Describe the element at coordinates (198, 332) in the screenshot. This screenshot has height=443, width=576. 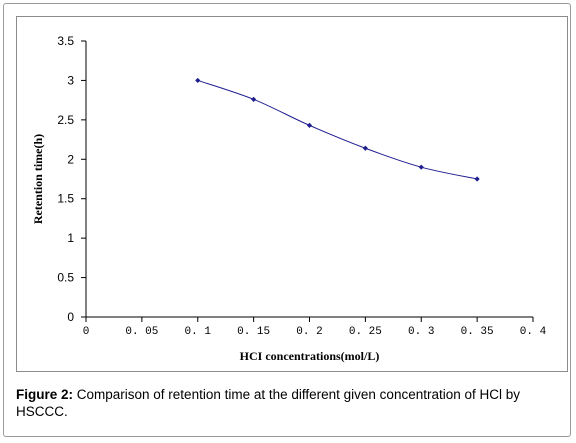
I see `x-tick-label: 0. 1` at that location.